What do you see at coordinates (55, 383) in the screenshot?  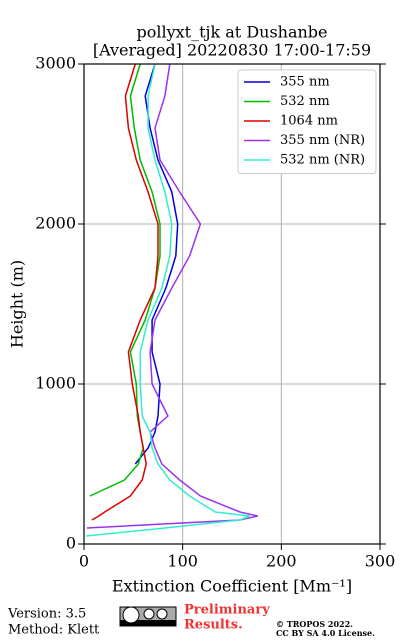 I see `y-tick-label: 1000` at bounding box center [55, 383].